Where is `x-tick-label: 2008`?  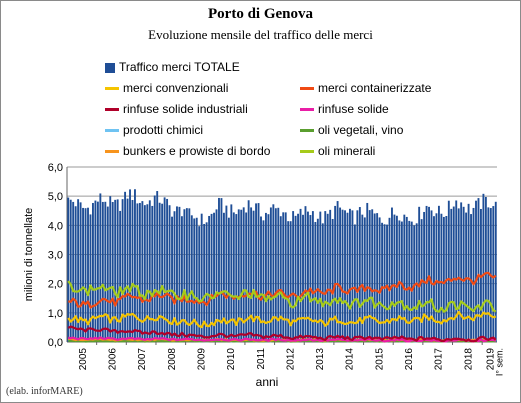
x-tick-label: 2008 is located at coordinates (172, 359).